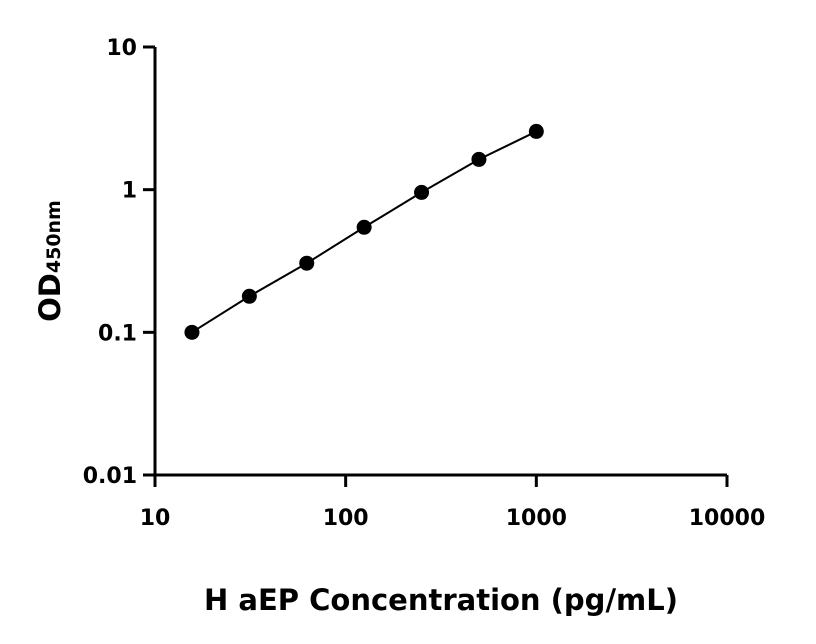  Describe the element at coordinates (346, 518) in the screenshot. I see `x-tick-label: 100` at that location.